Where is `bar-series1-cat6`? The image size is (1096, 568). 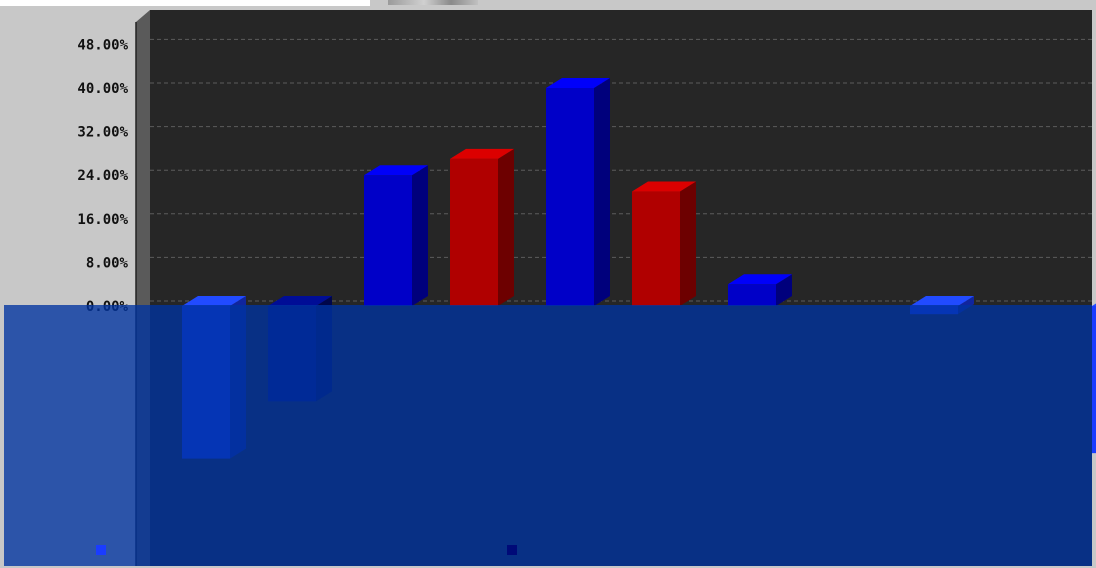 bar-series1-cat6 is located at coordinates (1094, 378).